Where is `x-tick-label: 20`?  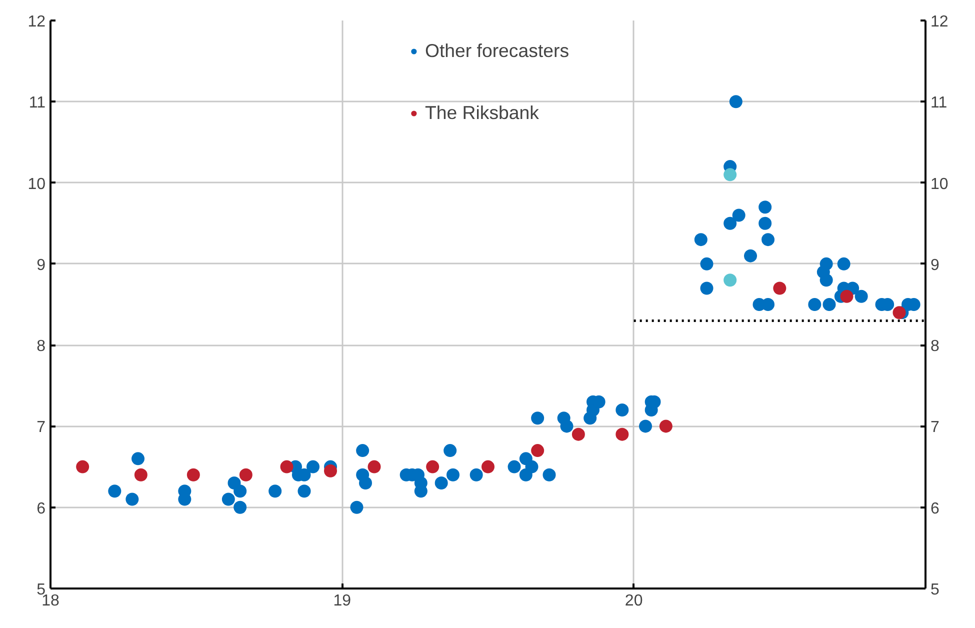
x-tick-label: 20 is located at coordinates (633, 601).